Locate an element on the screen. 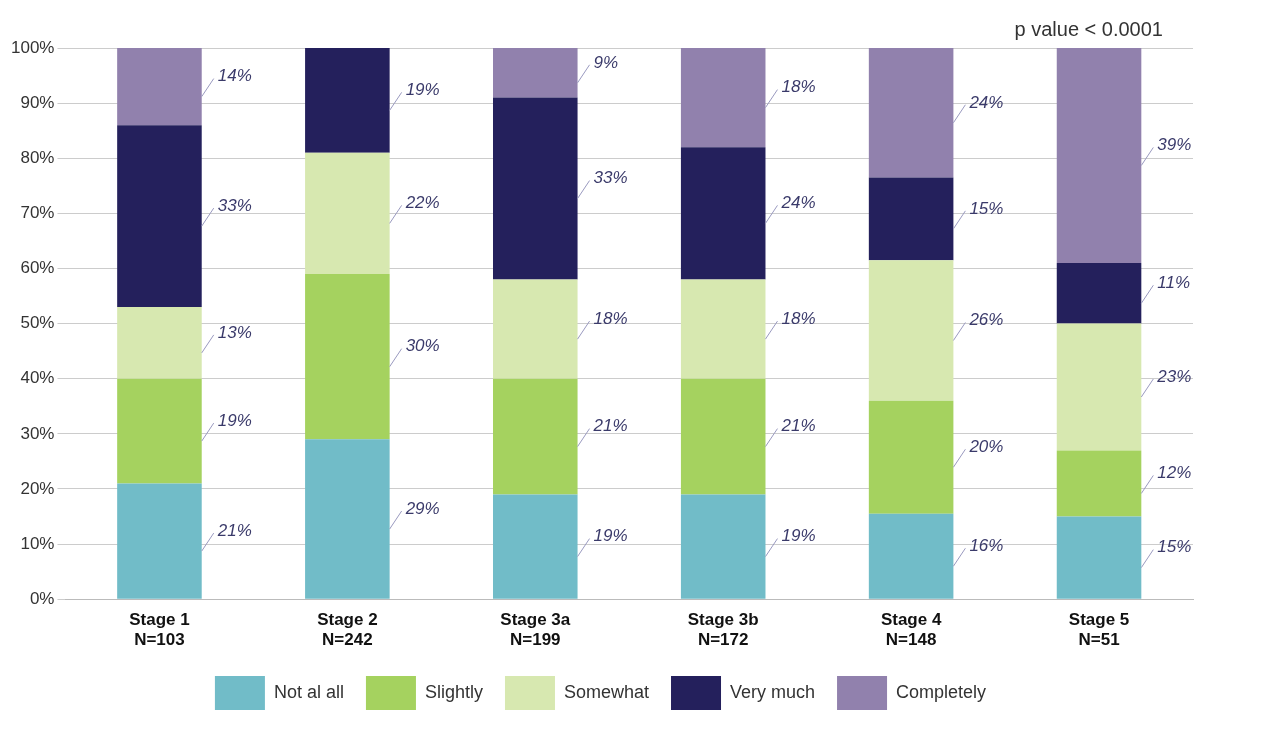 The image size is (1275, 731). y-tick-label: 50% is located at coordinates (37, 323).